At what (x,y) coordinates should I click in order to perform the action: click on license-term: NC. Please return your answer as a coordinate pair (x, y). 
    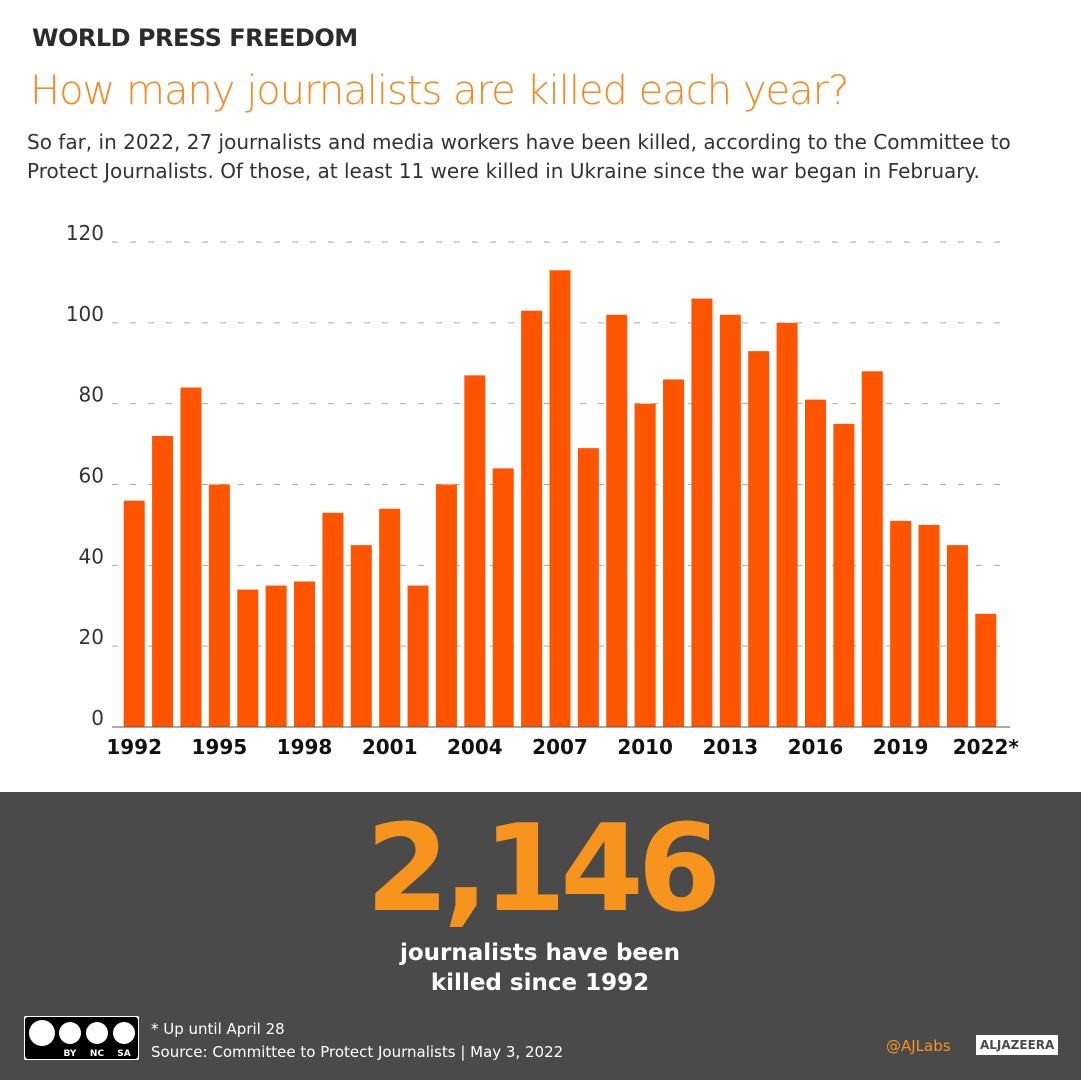
    Looking at the image, I should click on (97, 1054).